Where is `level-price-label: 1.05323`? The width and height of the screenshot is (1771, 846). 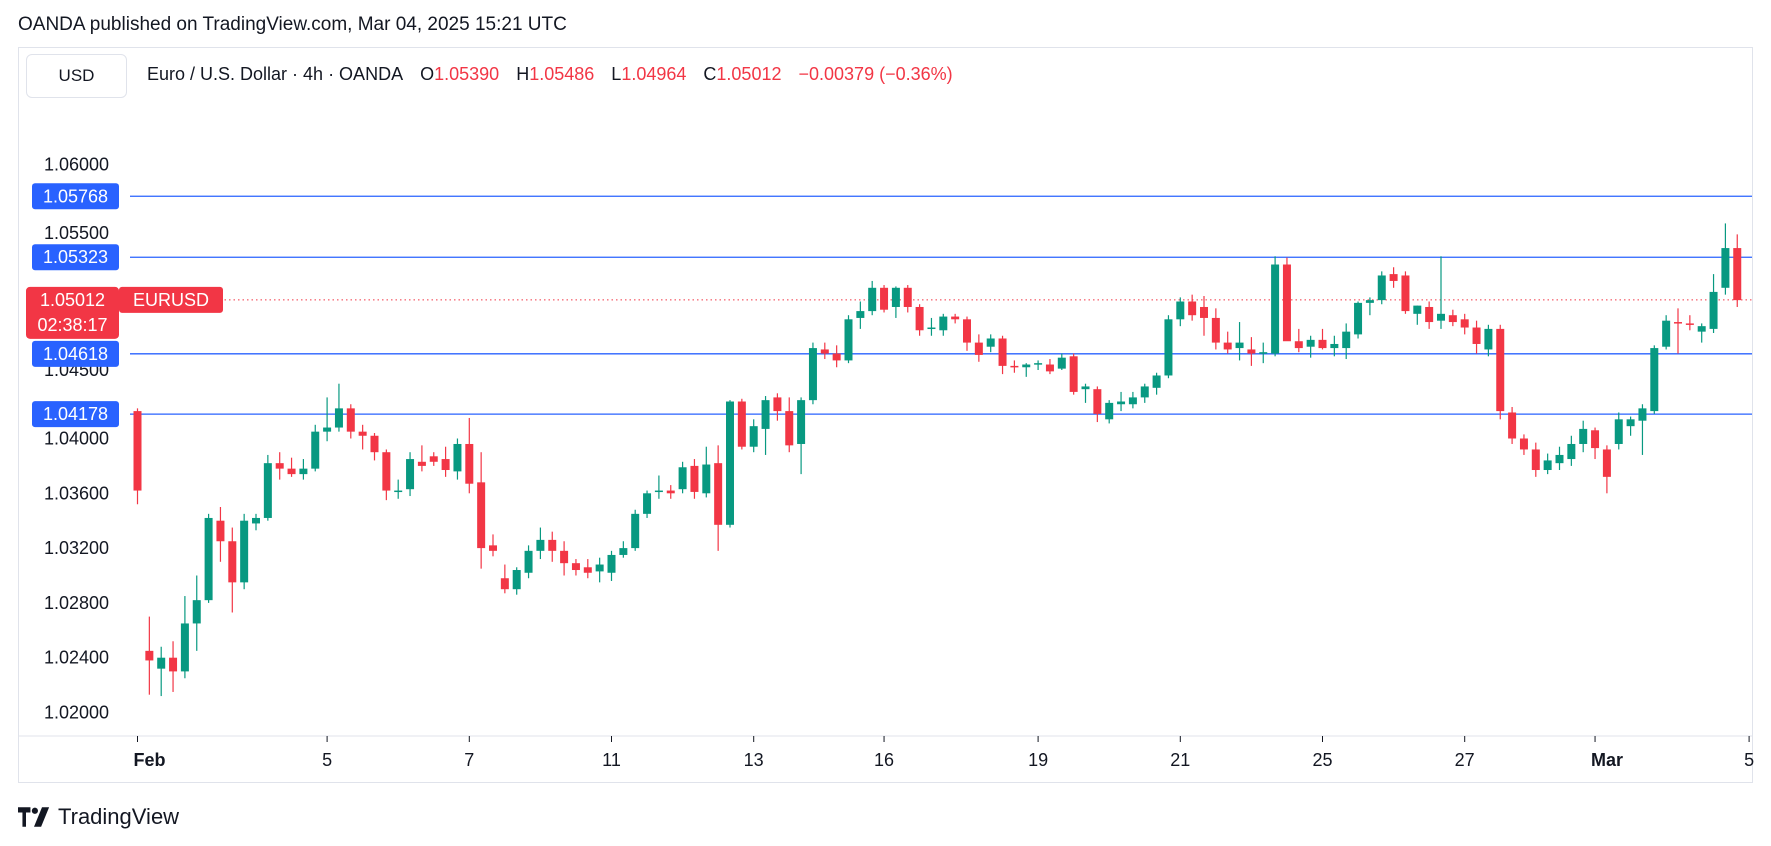
level-price-label: 1.05323 is located at coordinates (75, 257).